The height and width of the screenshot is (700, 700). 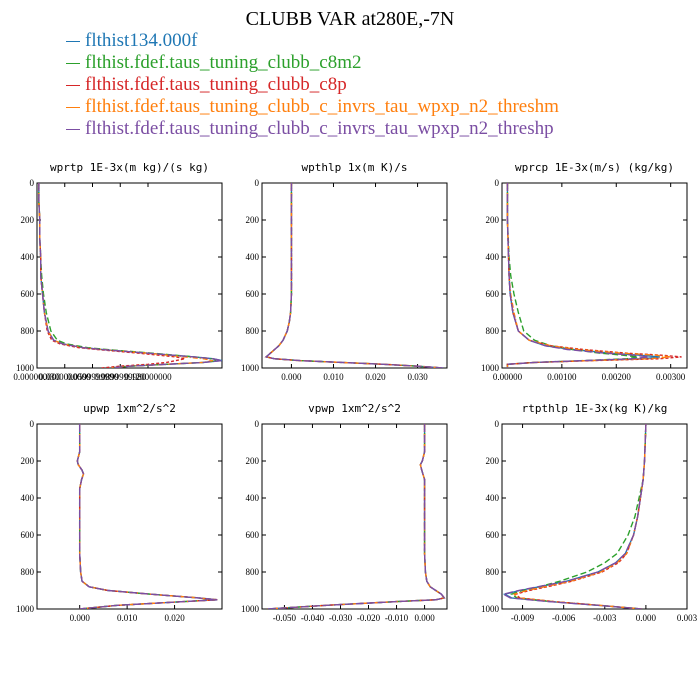 What do you see at coordinates (350, 19) in the screenshot?
I see `figure-title: CLUBB VAR at280E,-7N` at bounding box center [350, 19].